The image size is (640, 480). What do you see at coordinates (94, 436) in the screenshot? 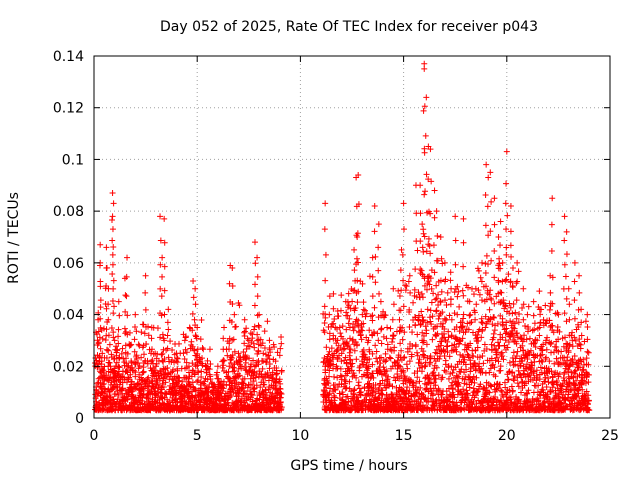
I see `x-tick-label: 0` at bounding box center [94, 436].